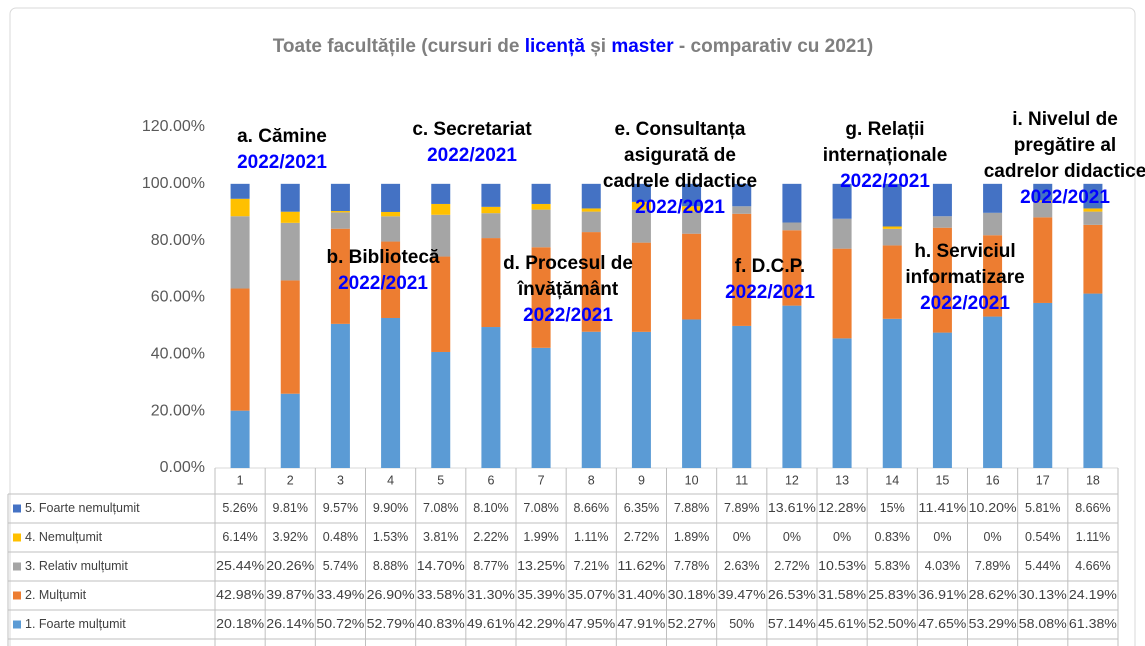 The height and width of the screenshot is (646, 1145). I want to click on data-label: 8.77%, so click(490, 566).